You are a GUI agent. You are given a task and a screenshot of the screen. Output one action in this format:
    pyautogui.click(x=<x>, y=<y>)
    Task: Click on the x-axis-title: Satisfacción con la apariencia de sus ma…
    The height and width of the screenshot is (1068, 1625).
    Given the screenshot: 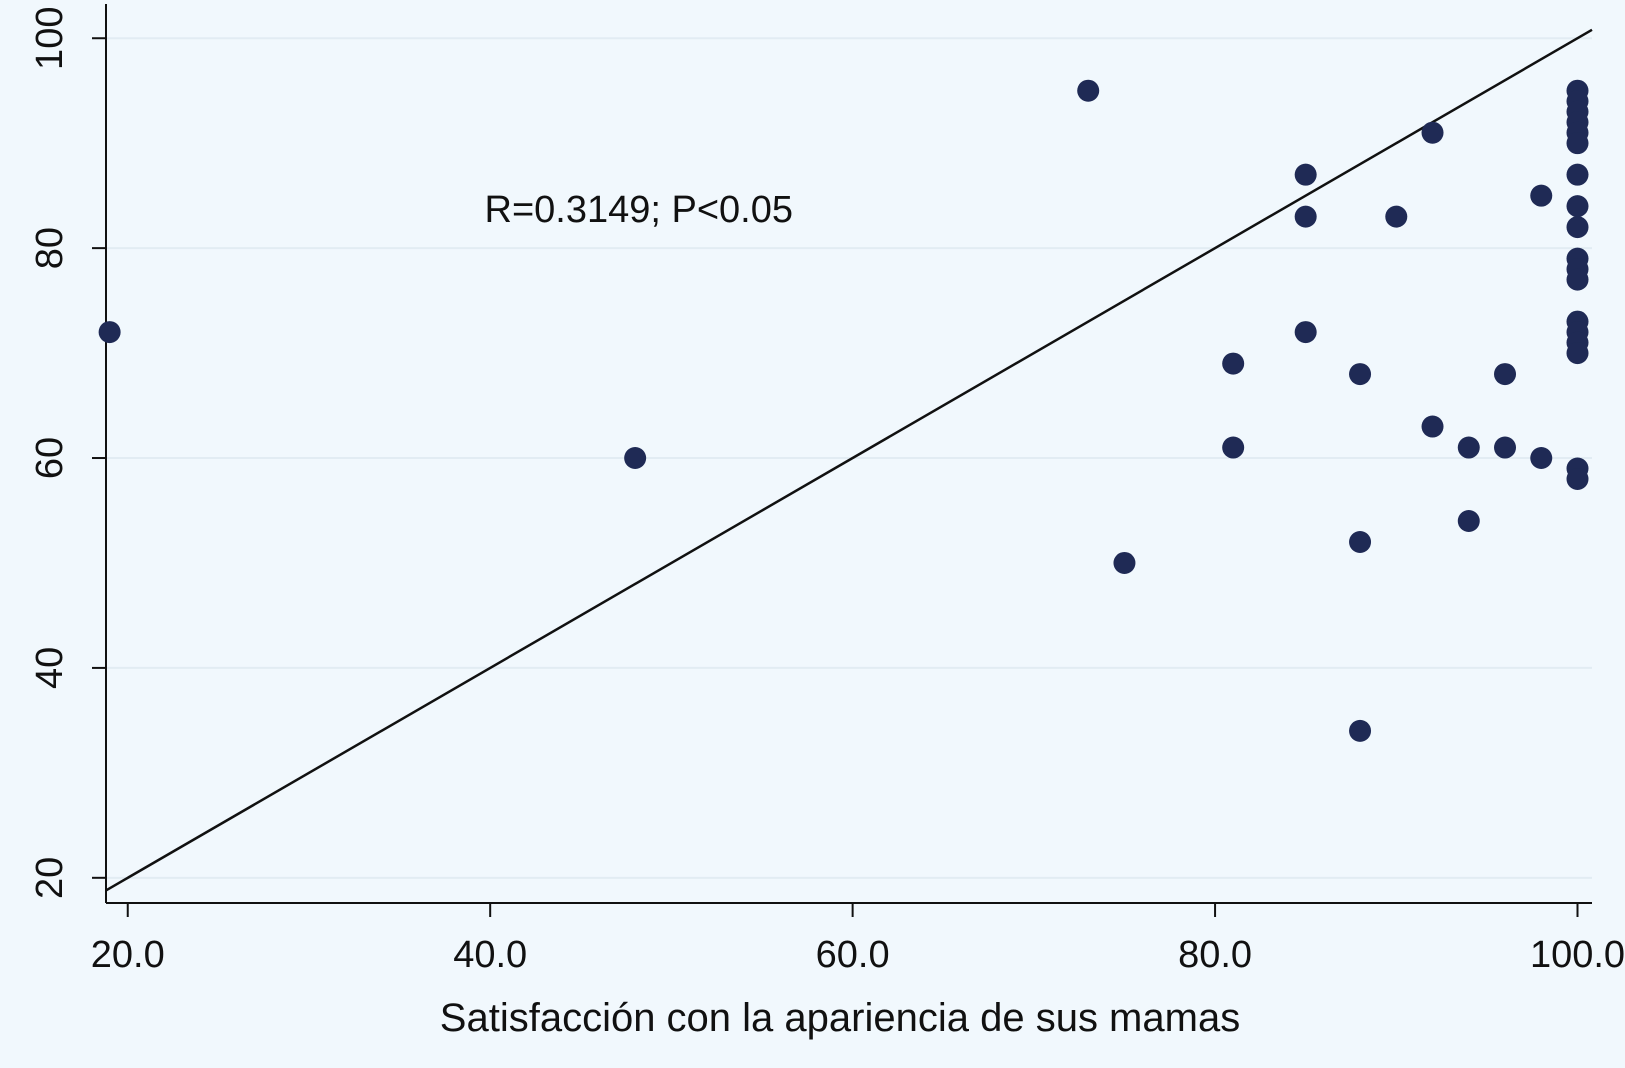 What is the action you would take?
    pyautogui.click(x=840, y=1018)
    